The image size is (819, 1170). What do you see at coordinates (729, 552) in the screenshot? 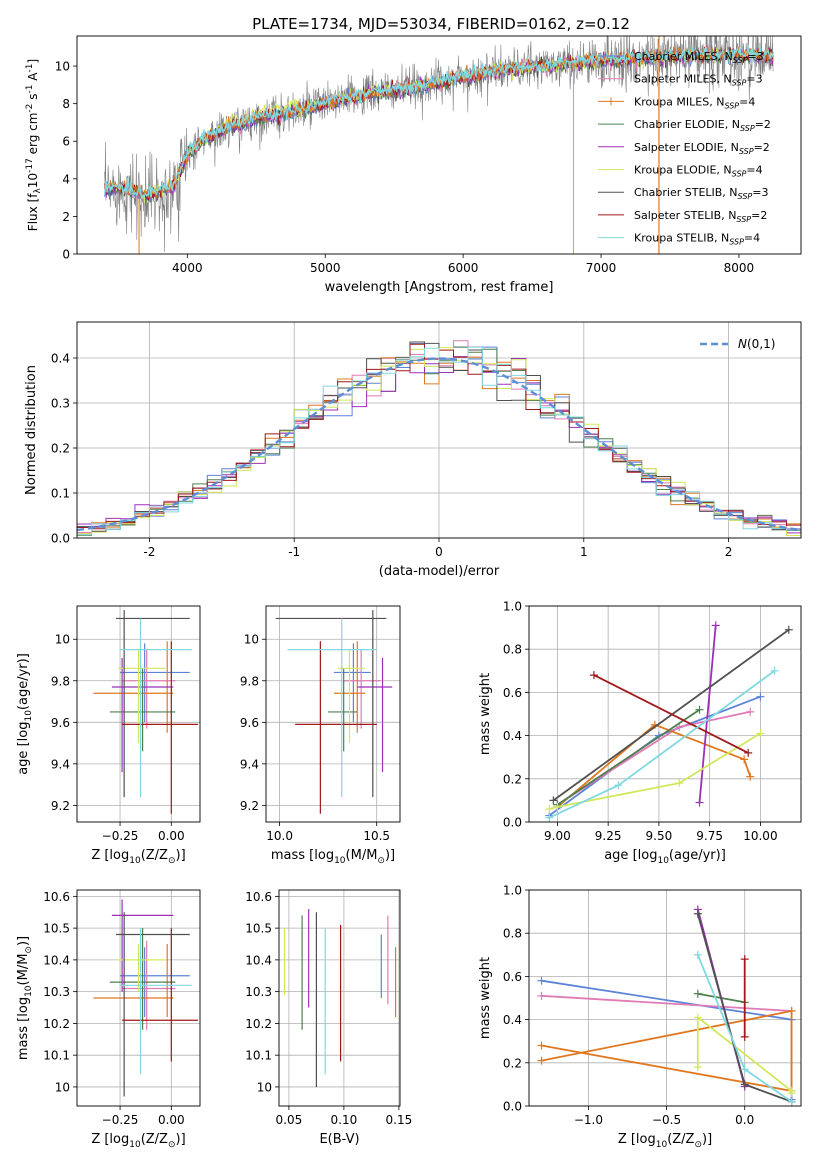
I see `residuals-xtick-label: 2` at bounding box center [729, 552].